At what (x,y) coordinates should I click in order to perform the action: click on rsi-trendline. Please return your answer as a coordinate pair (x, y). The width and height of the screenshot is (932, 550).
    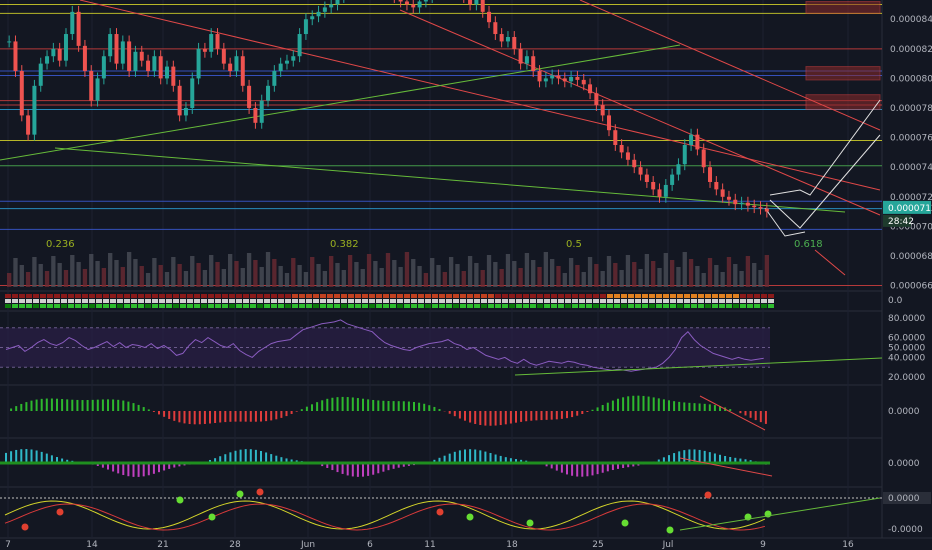
    Looking at the image, I should click on (698, 366).